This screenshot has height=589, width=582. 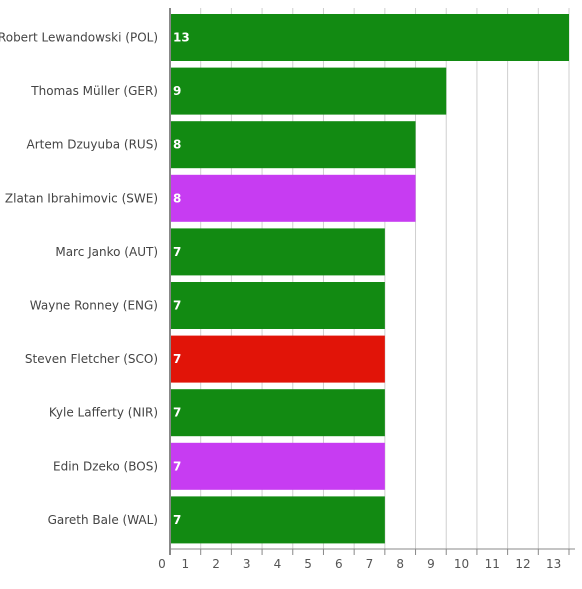 What do you see at coordinates (400, 564) in the screenshot?
I see `x-tick-label: 8` at bounding box center [400, 564].